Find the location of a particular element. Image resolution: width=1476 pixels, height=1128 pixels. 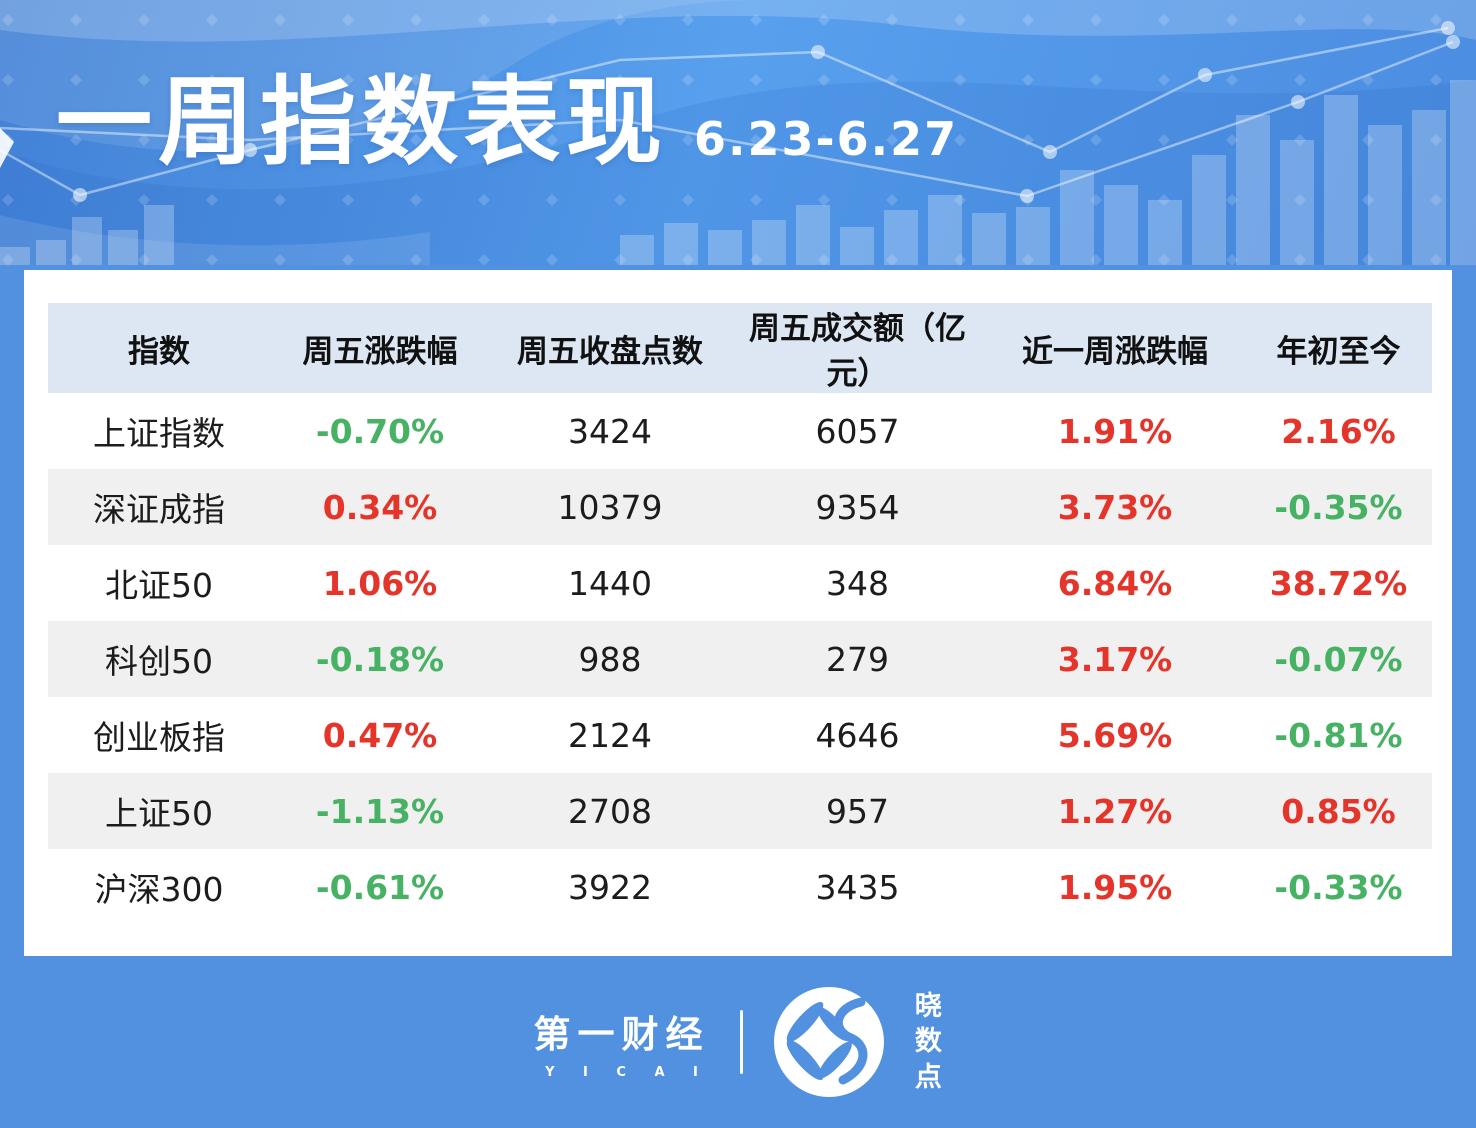

col-header-week-change: 近一周涨跌幅 is located at coordinates (1115, 348).